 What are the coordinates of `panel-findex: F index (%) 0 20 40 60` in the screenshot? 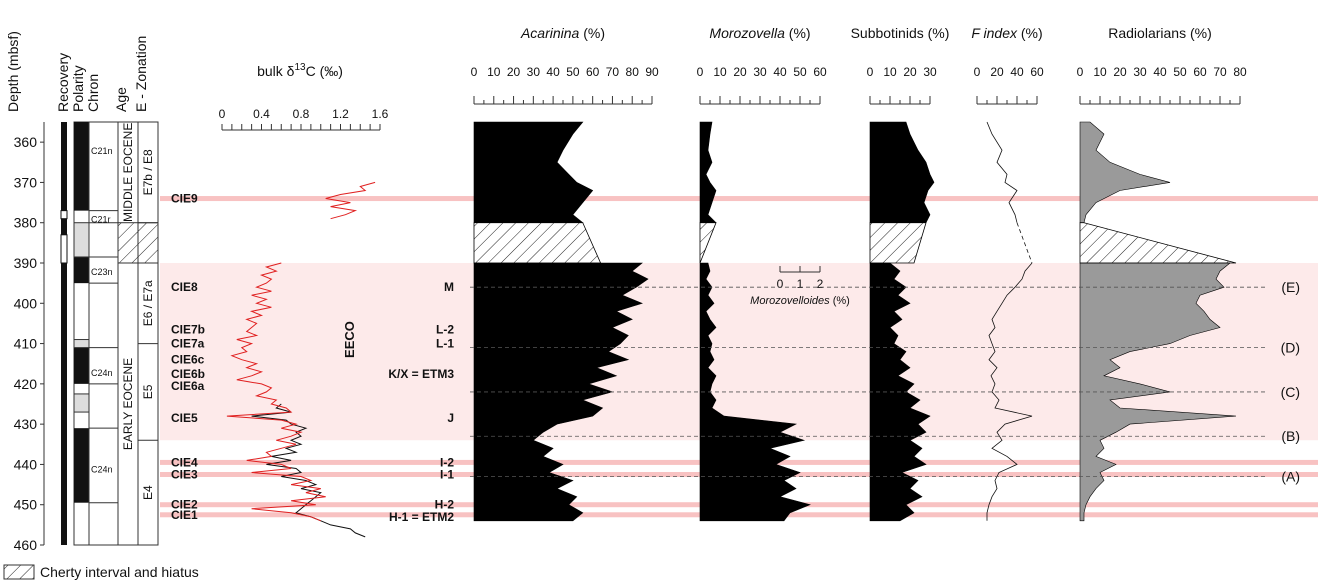 It's located at (1007, 273).